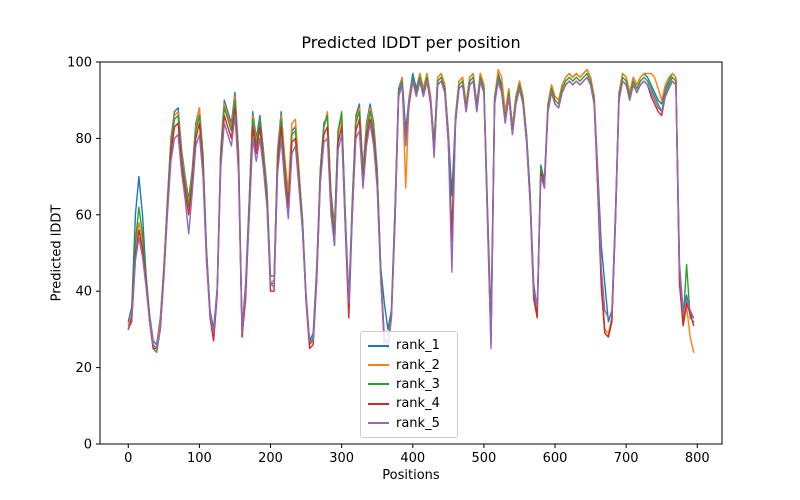 The image size is (800, 500). What do you see at coordinates (270, 458) in the screenshot?
I see `x-tick-label: 200` at bounding box center [270, 458].